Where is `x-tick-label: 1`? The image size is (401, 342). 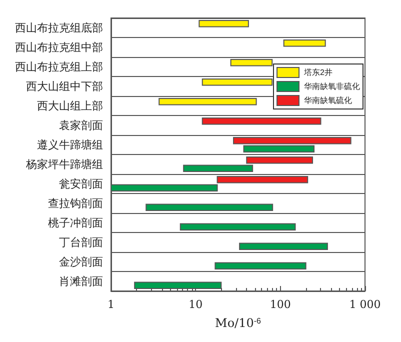
x-tick-label: 1 is located at coordinates (111, 304).